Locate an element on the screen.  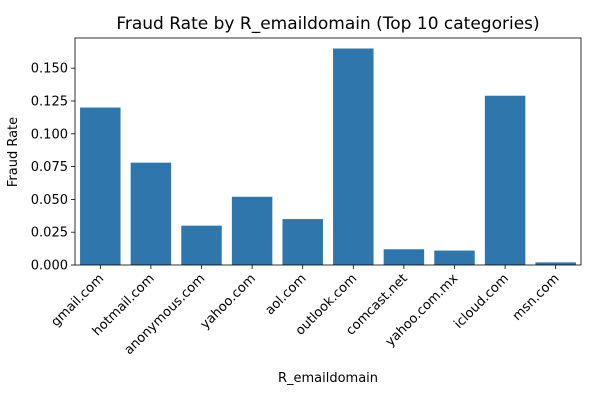
bar-anonymous-com is located at coordinates (201, 245).